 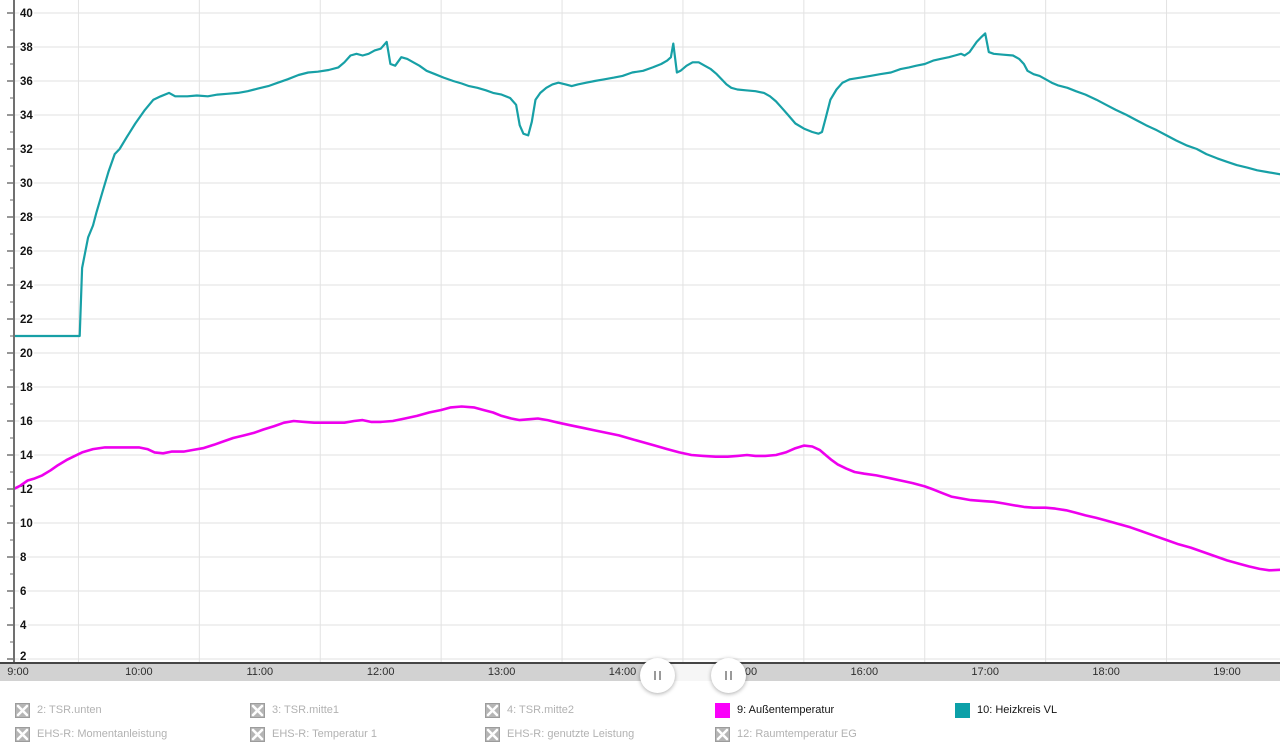 I want to click on legend-item: 10: Heizkreis VL, so click(x=1006, y=710).